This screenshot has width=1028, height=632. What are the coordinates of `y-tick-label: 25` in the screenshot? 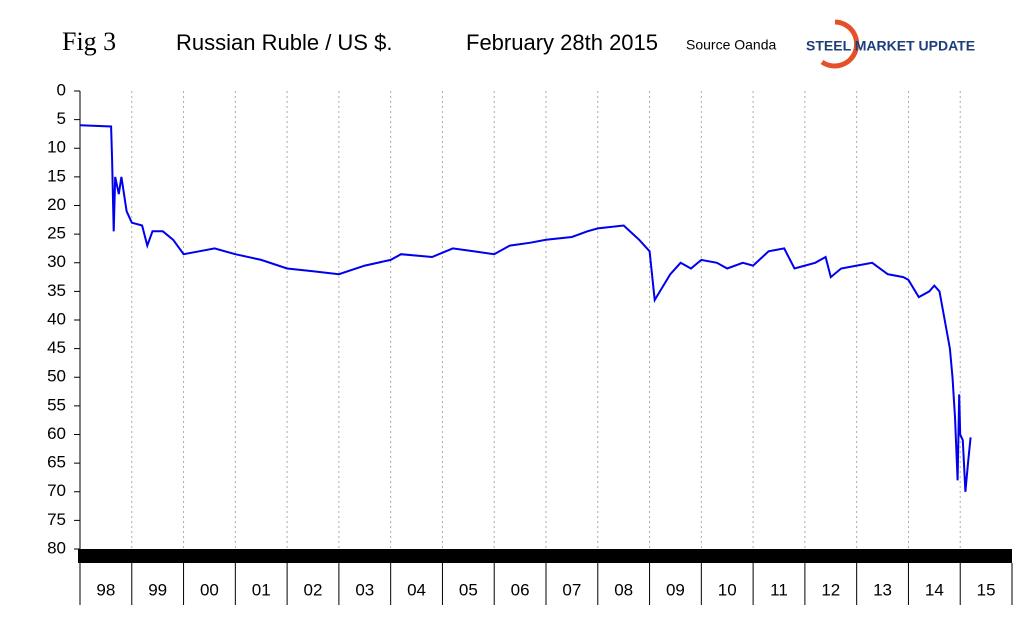 It's located at (56, 233).